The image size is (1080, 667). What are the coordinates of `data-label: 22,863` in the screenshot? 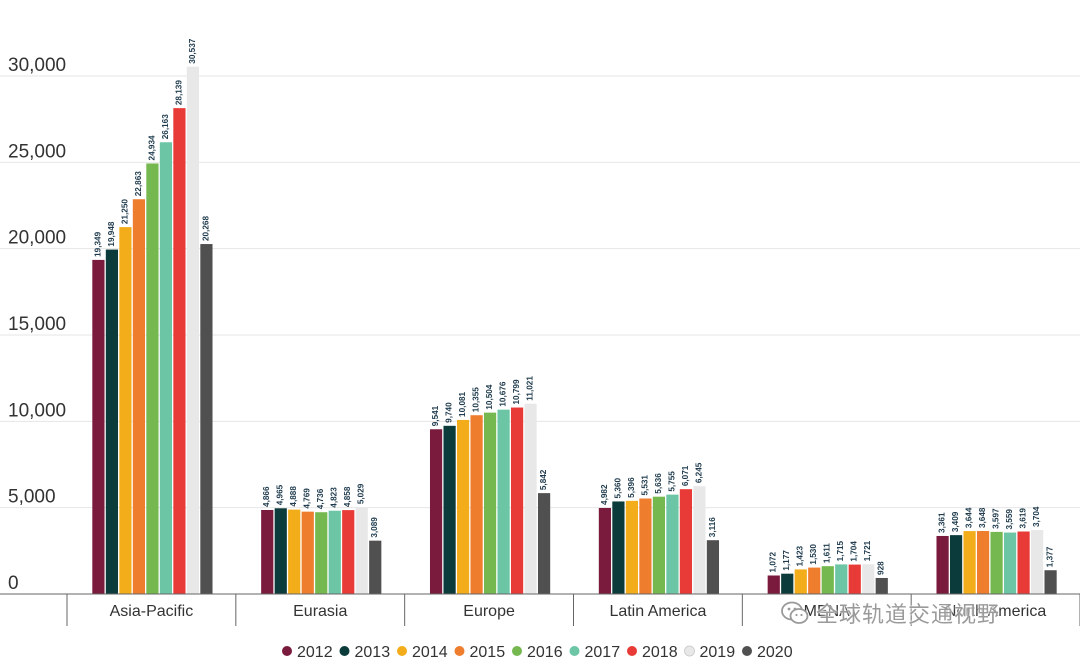 It's located at (138, 183).